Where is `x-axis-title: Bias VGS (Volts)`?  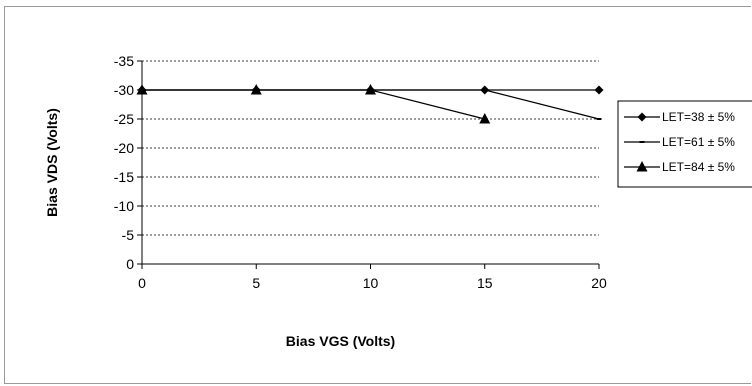
x-axis-title: Bias VGS (Volts) is located at coordinates (340, 341).